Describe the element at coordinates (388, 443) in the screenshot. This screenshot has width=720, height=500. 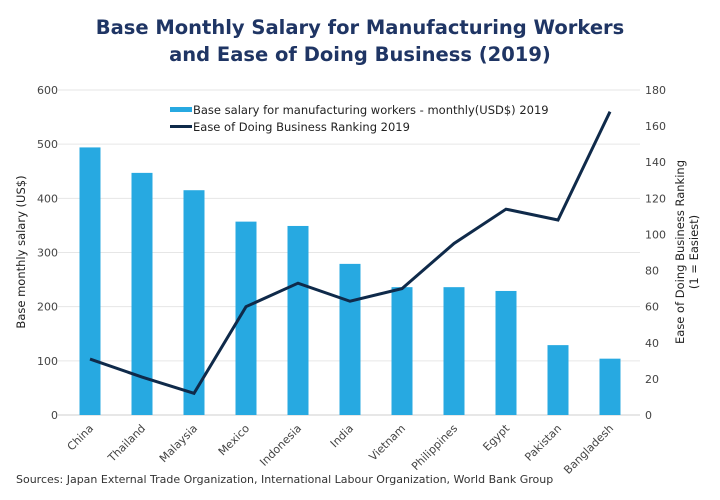
I see `x-tick-label: Vietnam` at that location.